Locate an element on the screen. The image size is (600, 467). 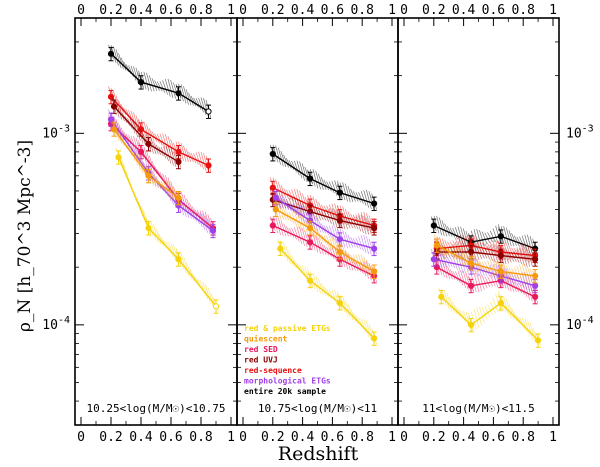
legend-entry: entire 20k sample is located at coordinates (285, 391).